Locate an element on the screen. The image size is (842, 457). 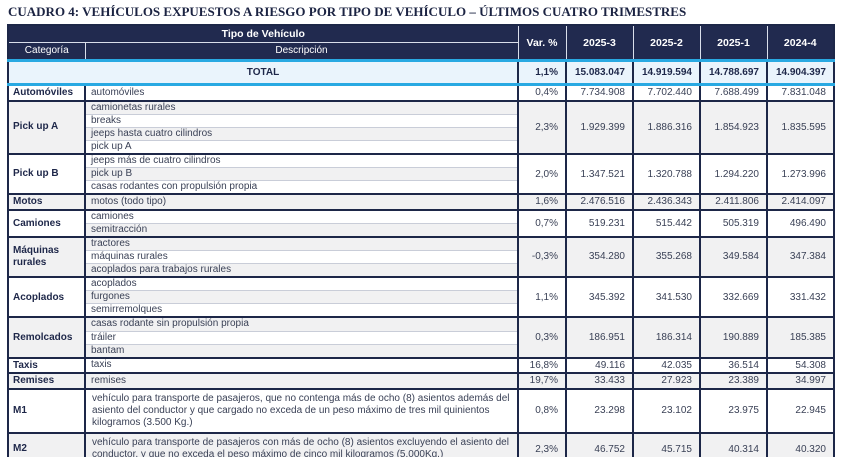
header-categoria: Categoría is located at coordinates (46, 51).